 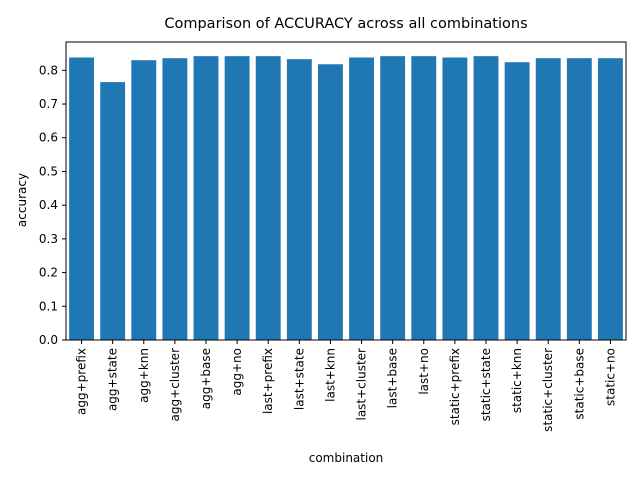 I want to click on bar-agg-base, so click(x=206, y=198).